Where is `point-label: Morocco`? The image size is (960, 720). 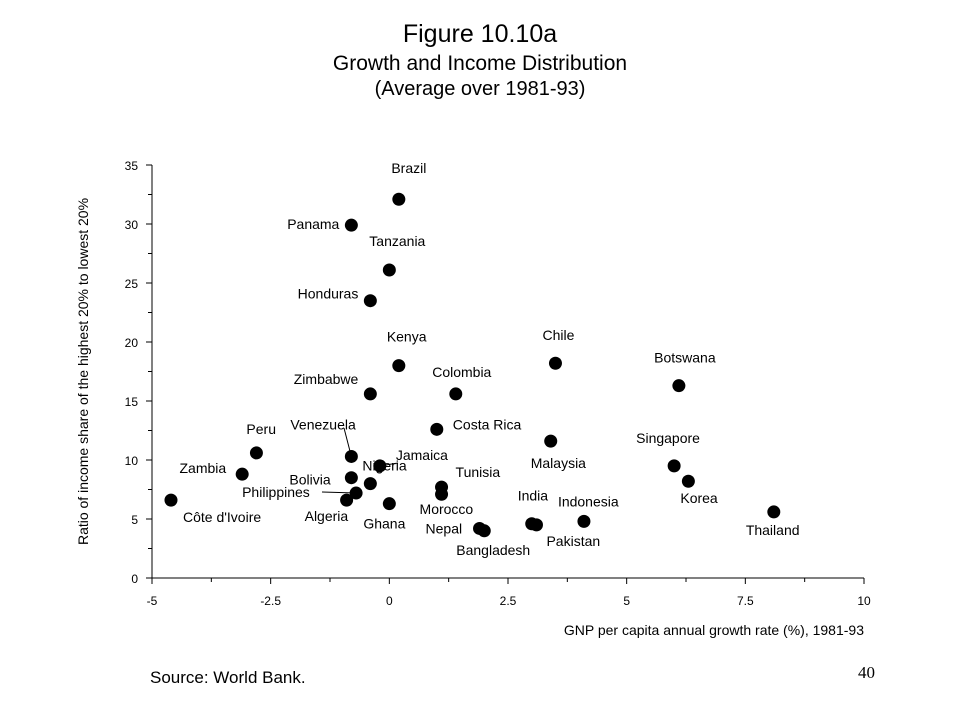
point-label: Morocco is located at coordinates (447, 509).